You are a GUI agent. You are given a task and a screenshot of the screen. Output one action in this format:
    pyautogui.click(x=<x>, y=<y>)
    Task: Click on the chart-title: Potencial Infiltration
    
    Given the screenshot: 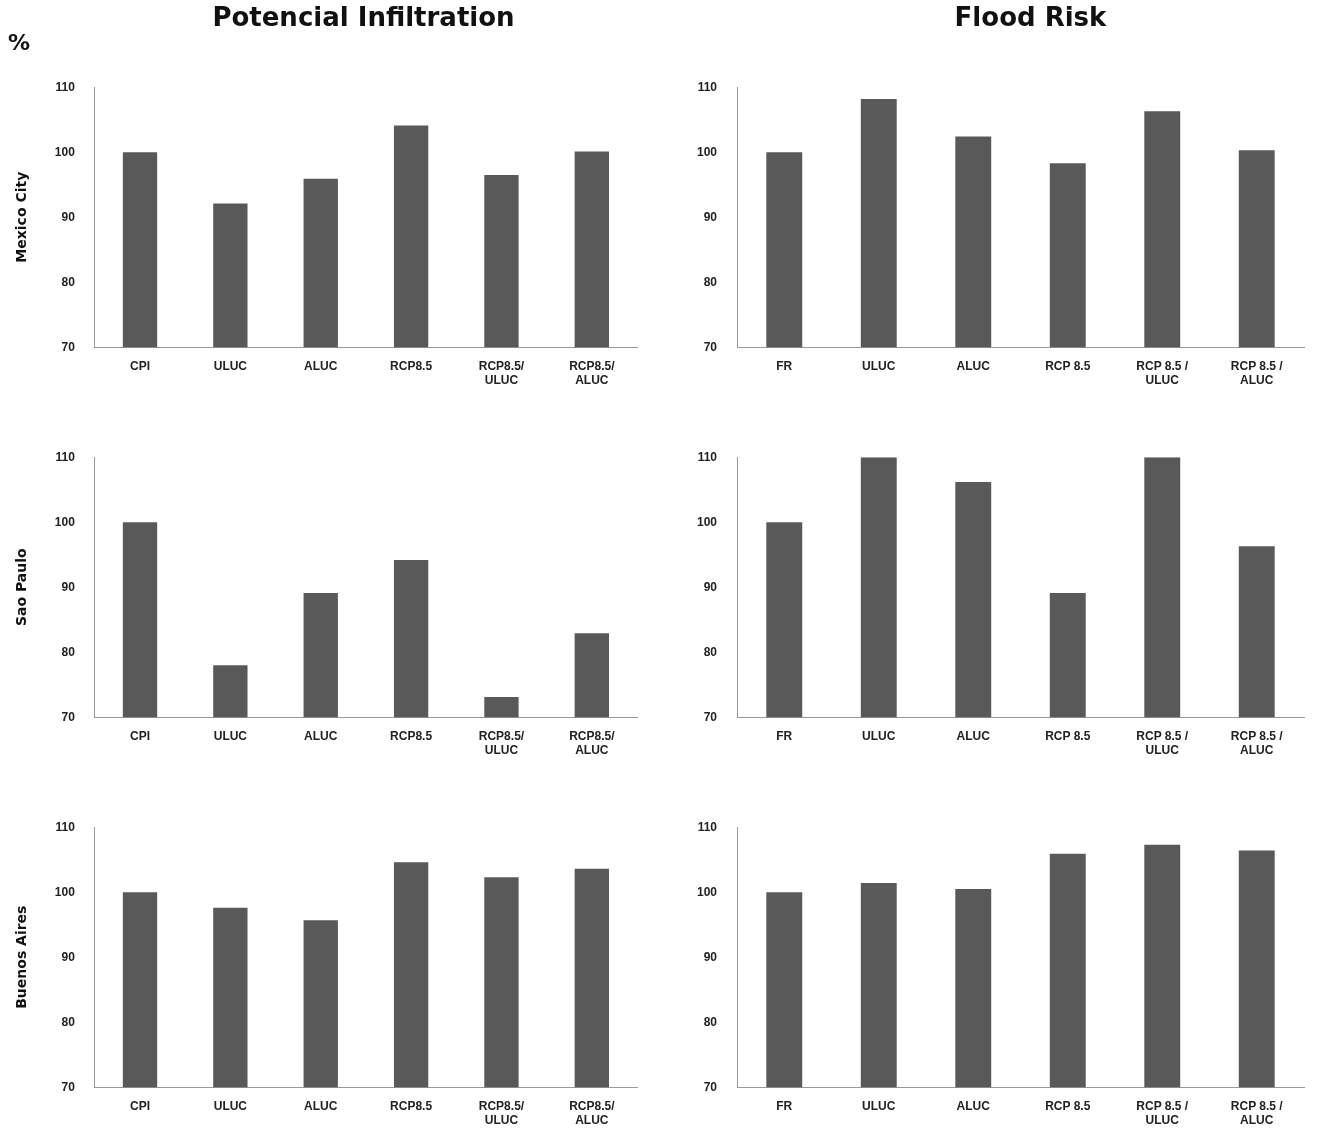 What is the action you would take?
    pyautogui.click(x=363, y=17)
    